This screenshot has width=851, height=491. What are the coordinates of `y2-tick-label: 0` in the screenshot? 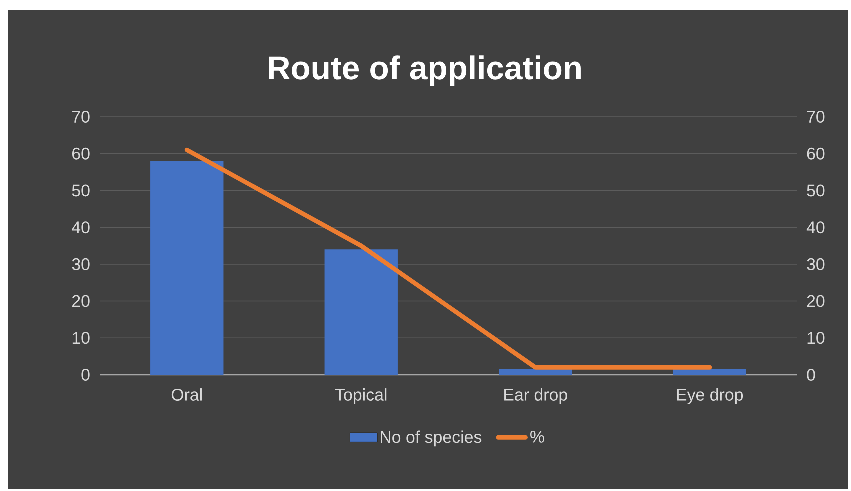 It's located at (811, 375).